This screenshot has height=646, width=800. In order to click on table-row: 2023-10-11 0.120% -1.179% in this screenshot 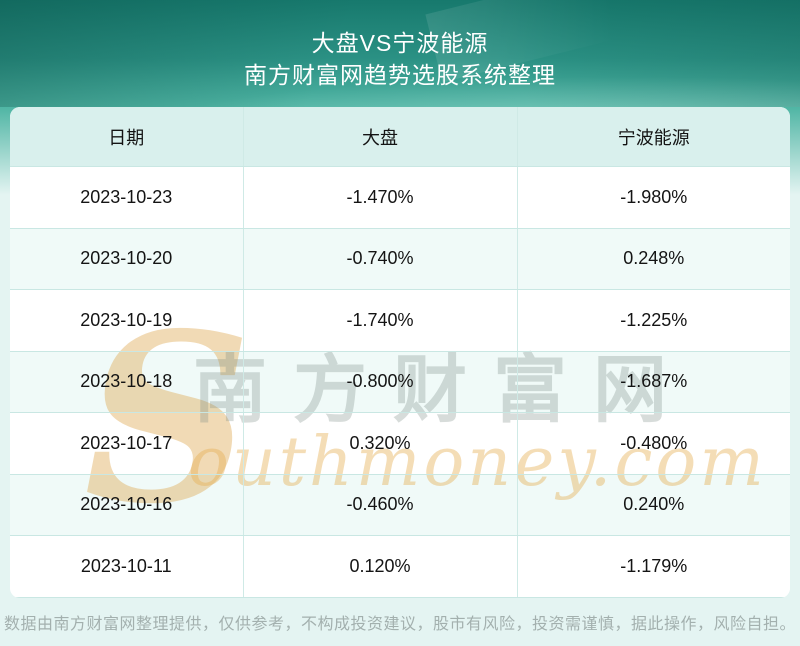, I will do `click(400, 566)`.